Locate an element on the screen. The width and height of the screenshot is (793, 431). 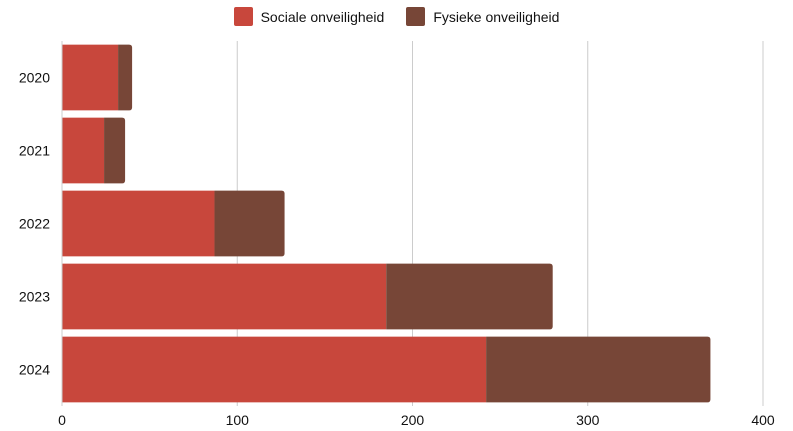
y-category-label-2021: 2021 is located at coordinates (34, 151).